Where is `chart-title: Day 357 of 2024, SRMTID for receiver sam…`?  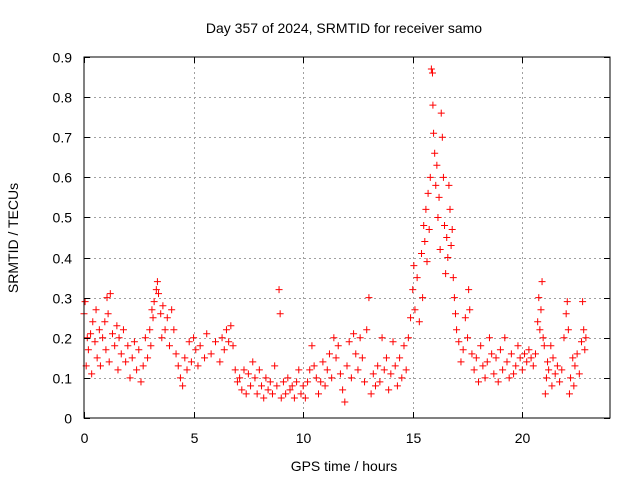 chart-title: Day 357 of 2024, SRMTID for receiver sam… is located at coordinates (344, 28).